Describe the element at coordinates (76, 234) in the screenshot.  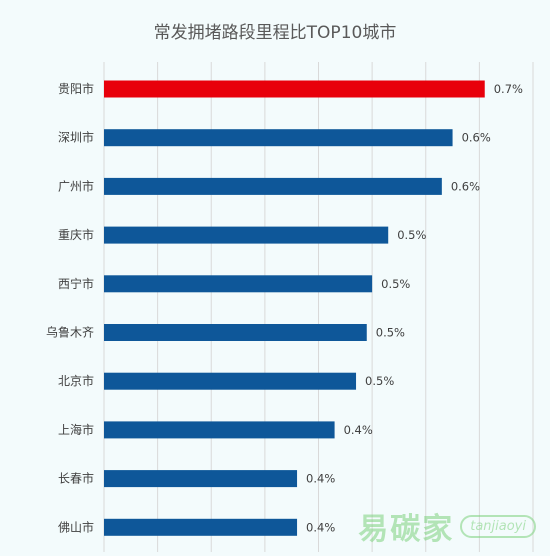
I see `category-label: 重庆市` at that location.